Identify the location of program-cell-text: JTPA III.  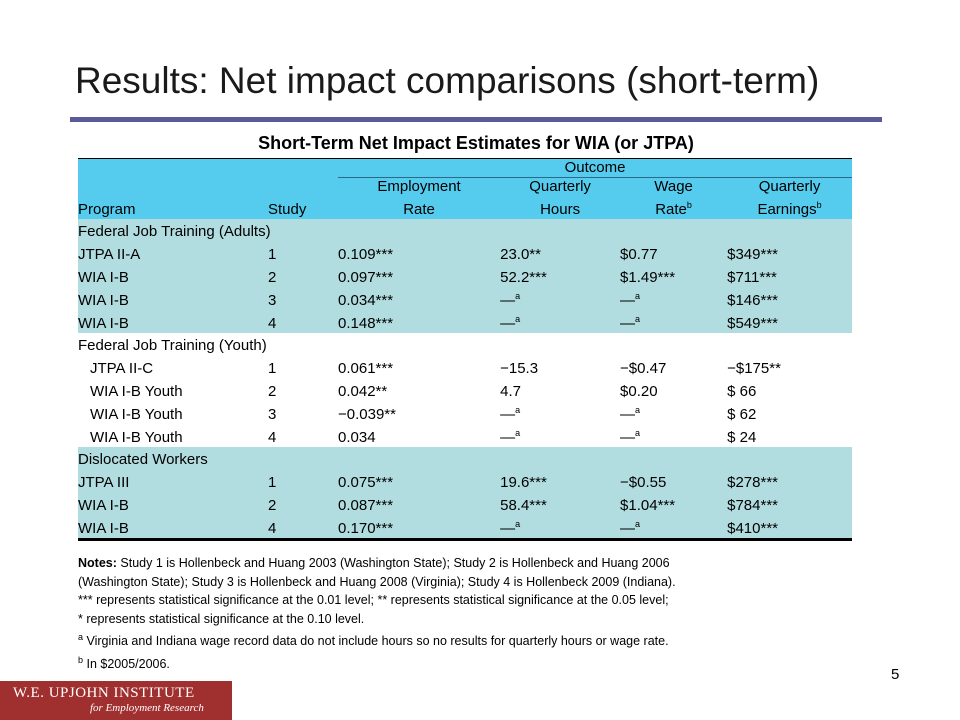
(104, 482).